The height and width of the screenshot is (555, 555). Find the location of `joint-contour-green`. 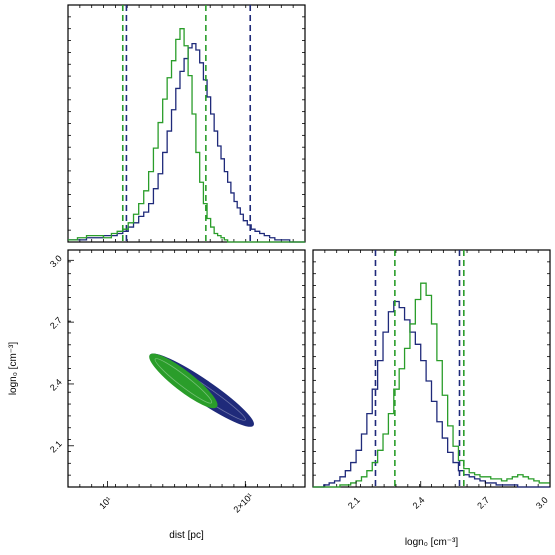

joint-contour-green is located at coordinates (183, 381).